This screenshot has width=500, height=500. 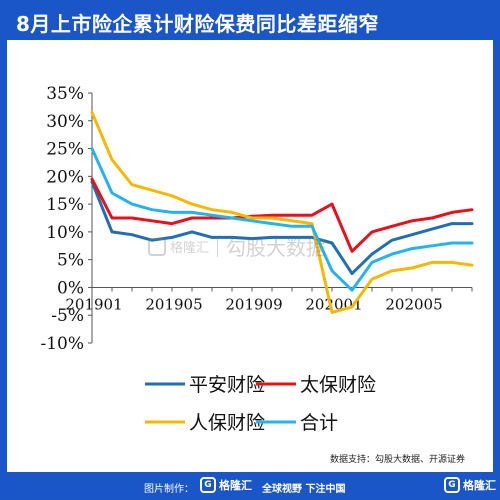 I want to click on title-bar: 8月上市险企累计财险保费同比差距缩窄, so click(x=250, y=20).